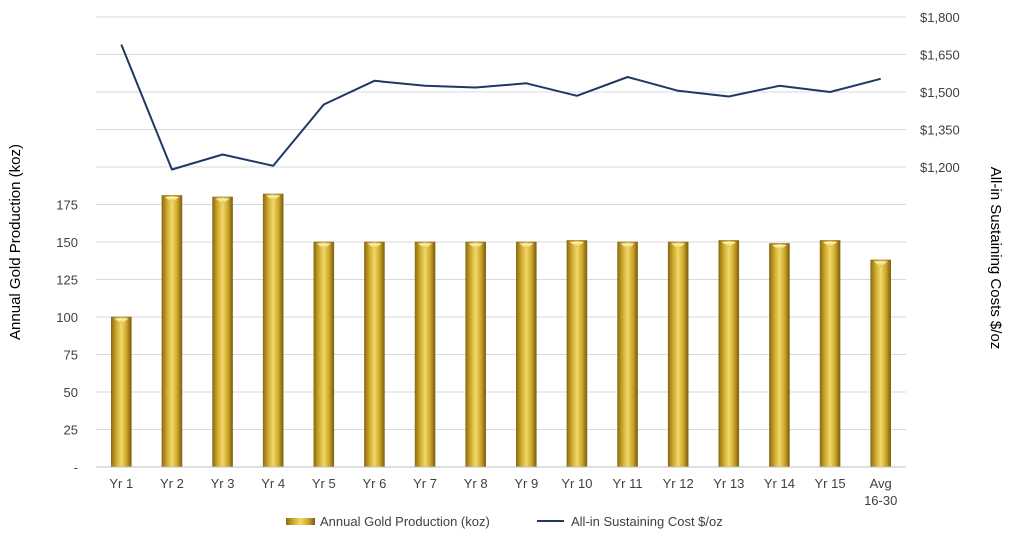  I want to click on left-tick-label: 175, so click(67, 205).